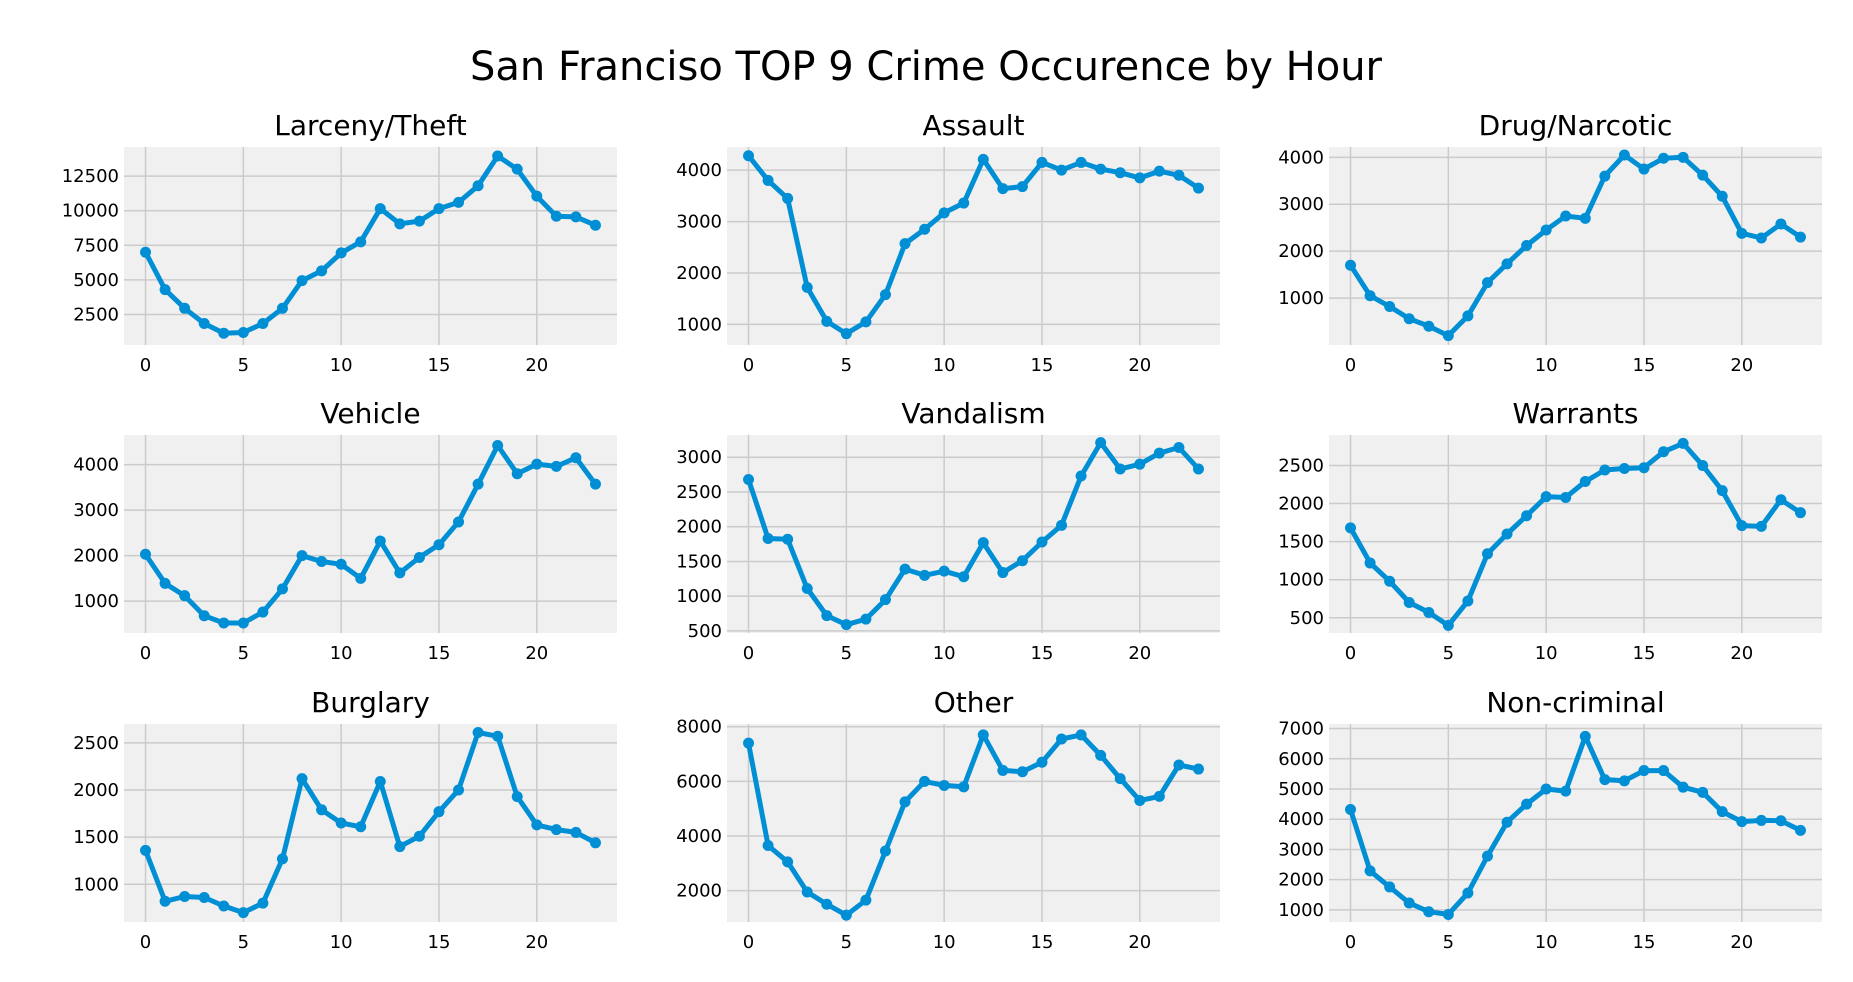  What do you see at coordinates (699, 492) in the screenshot?
I see `y-tick-label: 2500` at bounding box center [699, 492].